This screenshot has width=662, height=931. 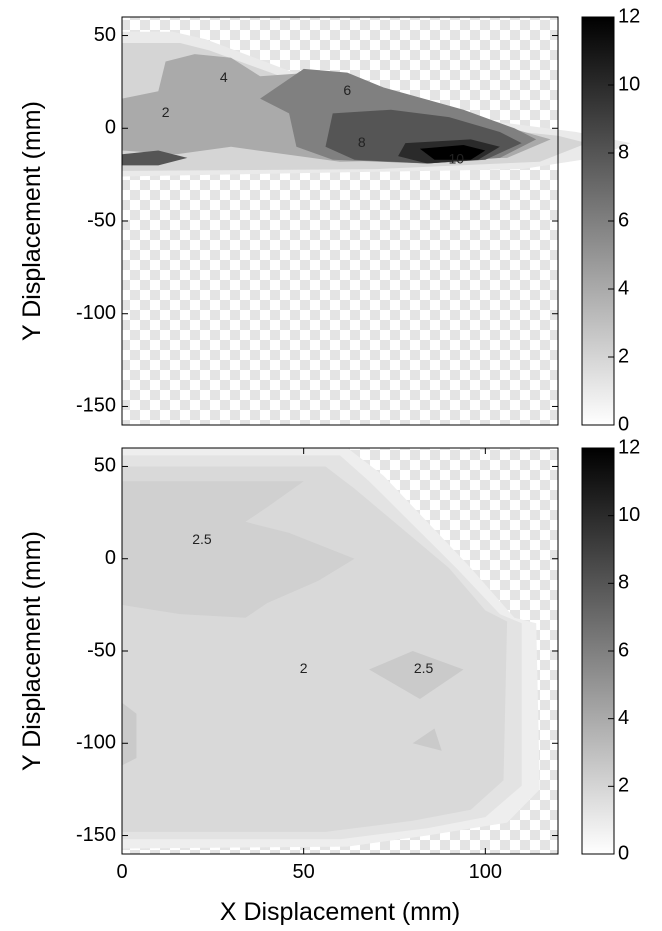 I want to click on colorbar-tick-label-bottom-3: 6, so click(x=623, y=650).